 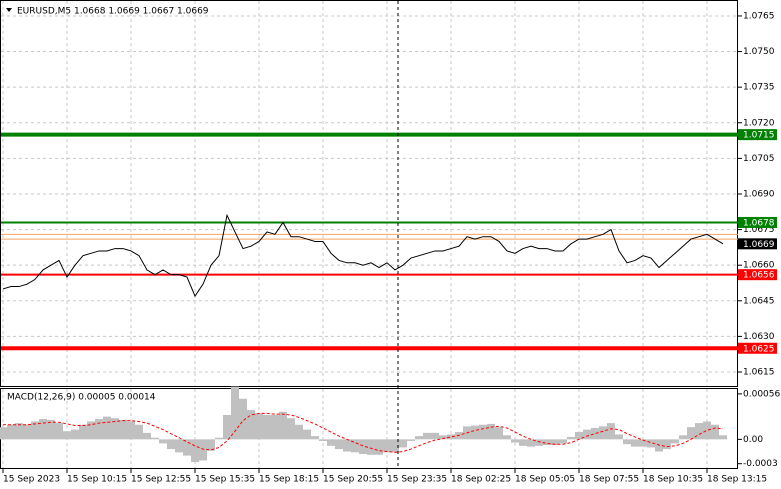 I want to click on x-tick-label: 18 Sep 05:05, so click(x=545, y=480).